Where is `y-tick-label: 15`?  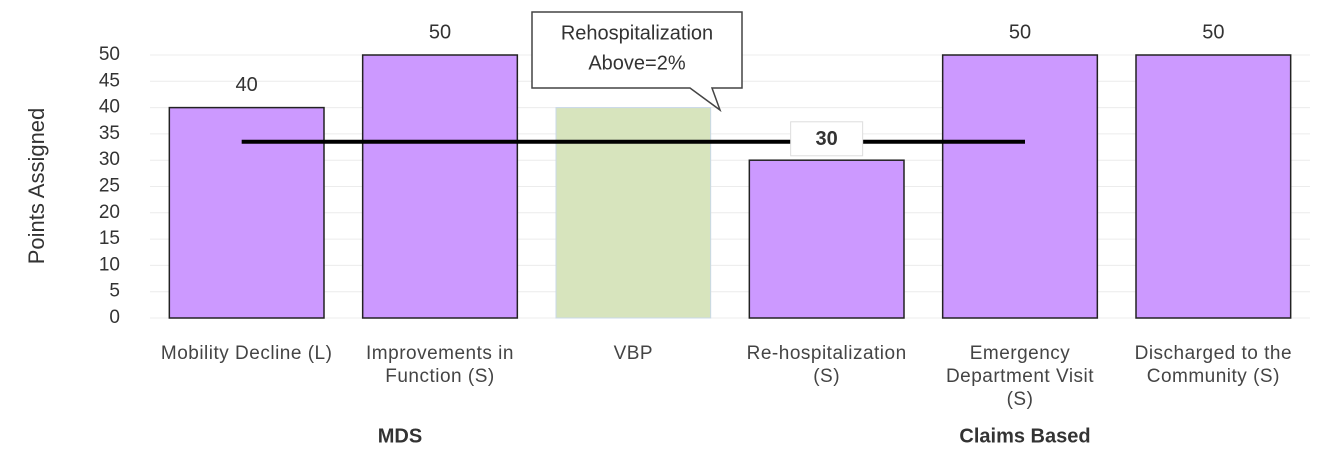 y-tick-label: 15 is located at coordinates (109, 238).